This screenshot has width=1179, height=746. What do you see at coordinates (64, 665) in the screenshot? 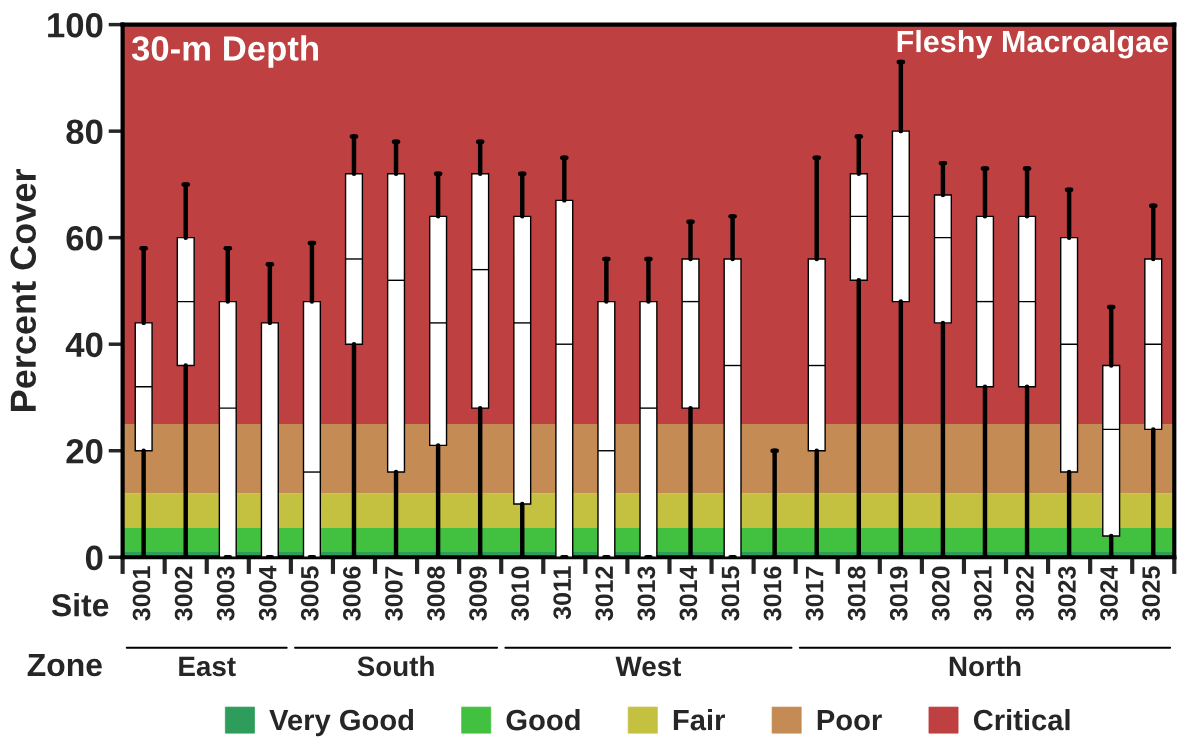
I see `text: Zone` at bounding box center [64, 665].